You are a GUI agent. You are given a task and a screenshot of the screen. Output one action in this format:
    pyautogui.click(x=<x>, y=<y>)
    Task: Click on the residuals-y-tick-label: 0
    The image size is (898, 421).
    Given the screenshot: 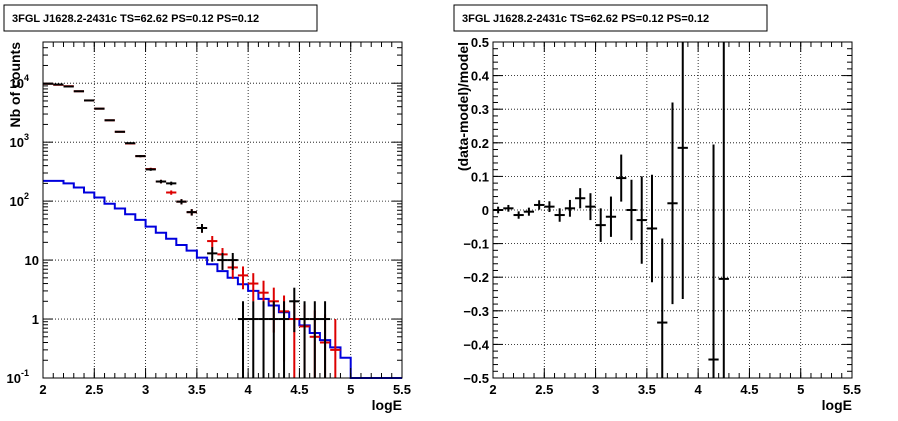 What is the action you would take?
    pyautogui.click(x=485, y=210)
    